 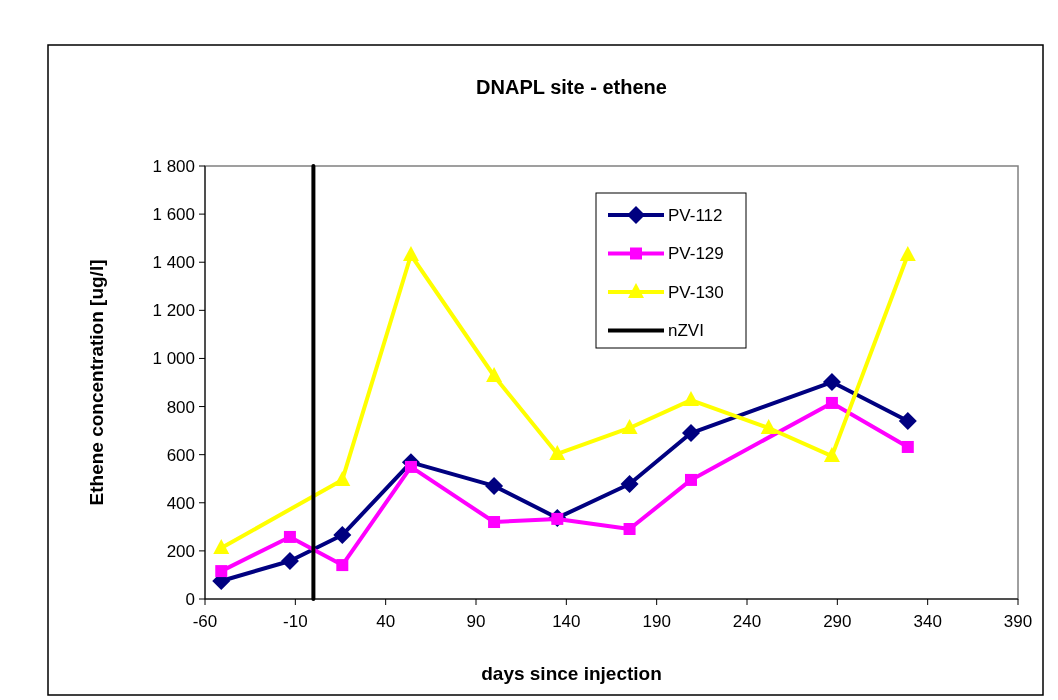 What do you see at coordinates (173, 215) in the screenshot?
I see `y-tick-label: 1 600` at bounding box center [173, 215].